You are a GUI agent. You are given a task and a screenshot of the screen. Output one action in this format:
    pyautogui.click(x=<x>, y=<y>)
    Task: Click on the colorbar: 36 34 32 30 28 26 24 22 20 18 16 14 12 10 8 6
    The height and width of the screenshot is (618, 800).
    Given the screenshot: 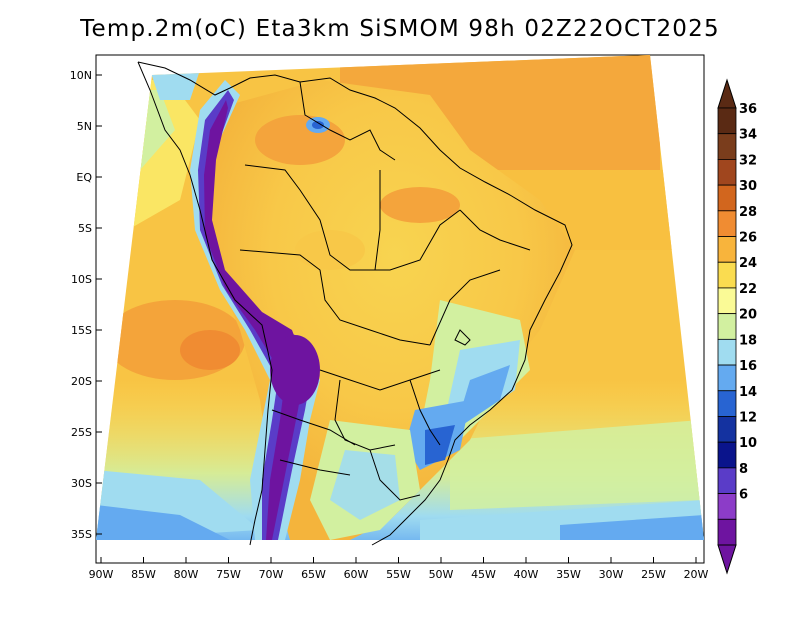 What is the action you would take?
    pyautogui.click(x=737, y=326)
    